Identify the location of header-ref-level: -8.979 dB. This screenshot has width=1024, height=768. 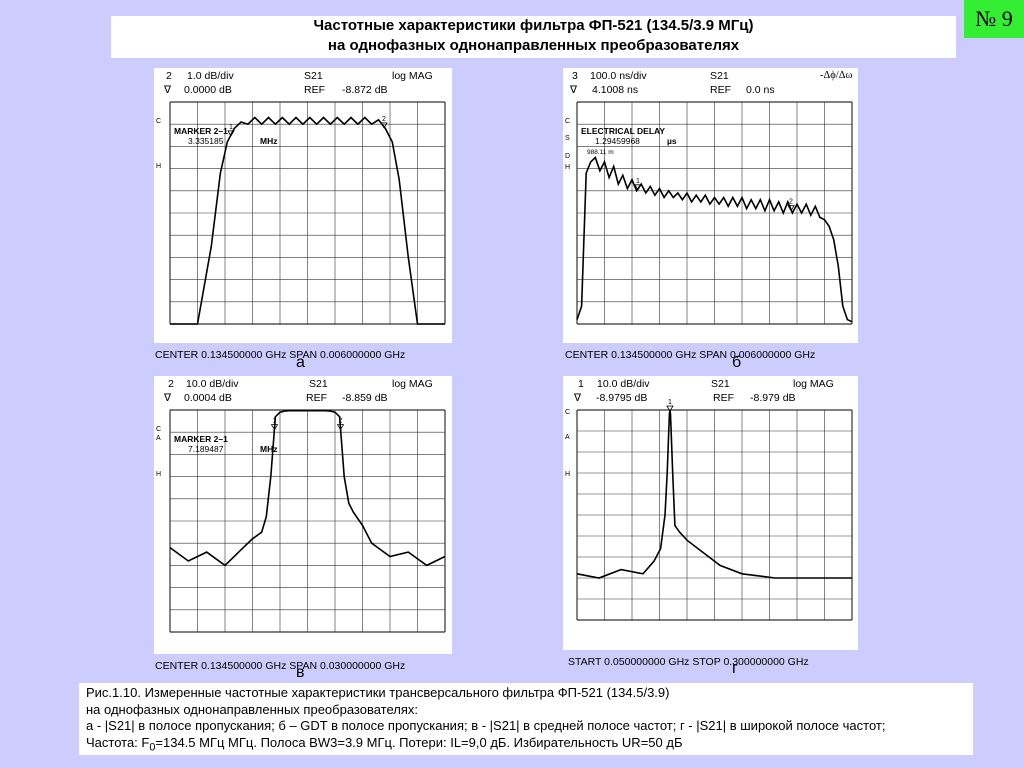
(773, 398).